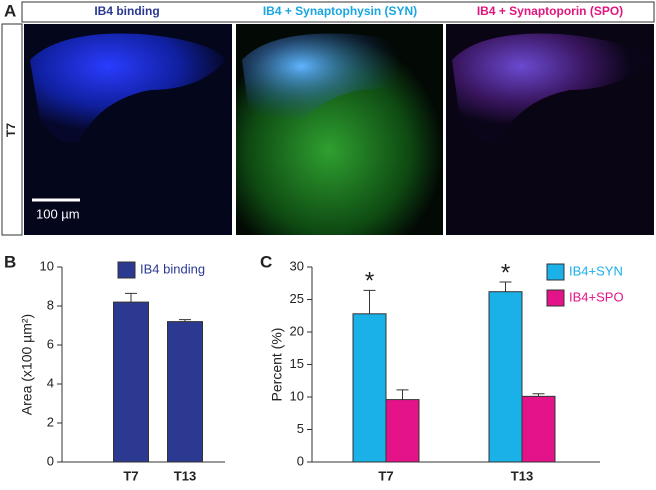 This screenshot has width=656, height=490. Describe the element at coordinates (297, 298) in the screenshot. I see `y-tick-label: 25` at that location.